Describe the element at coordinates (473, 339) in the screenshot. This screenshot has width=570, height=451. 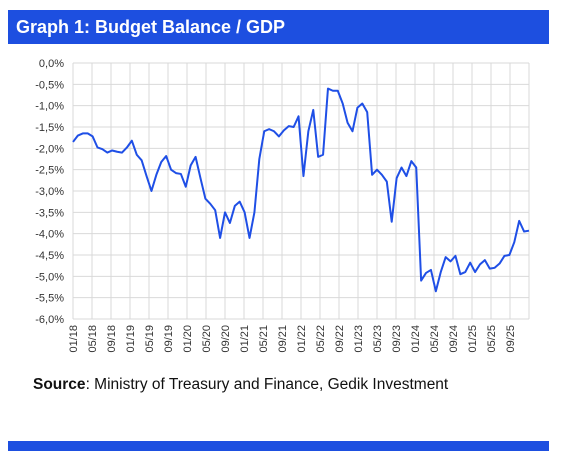
I see `x-tick-label: 01/25` at that location.